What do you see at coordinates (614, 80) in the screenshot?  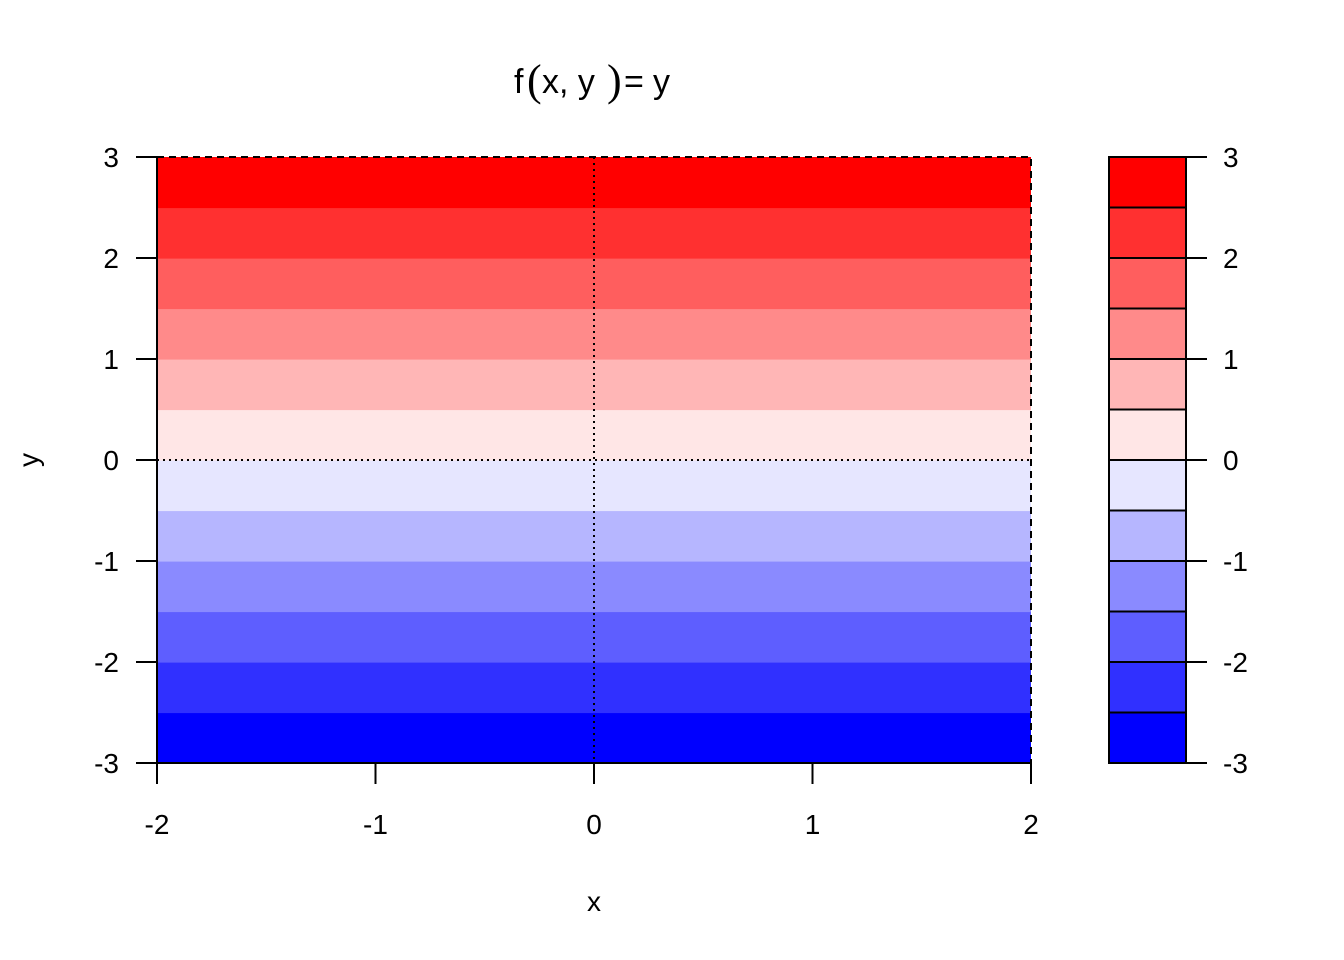 I see `title-close-paren: )` at bounding box center [614, 80].